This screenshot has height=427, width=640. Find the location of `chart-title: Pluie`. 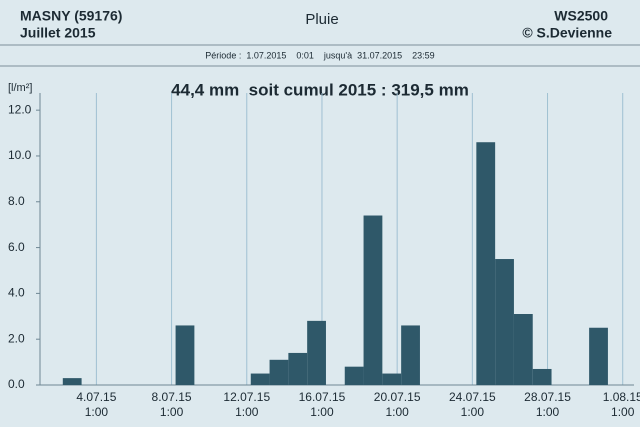

chart-title: Pluie is located at coordinates (321, 19).